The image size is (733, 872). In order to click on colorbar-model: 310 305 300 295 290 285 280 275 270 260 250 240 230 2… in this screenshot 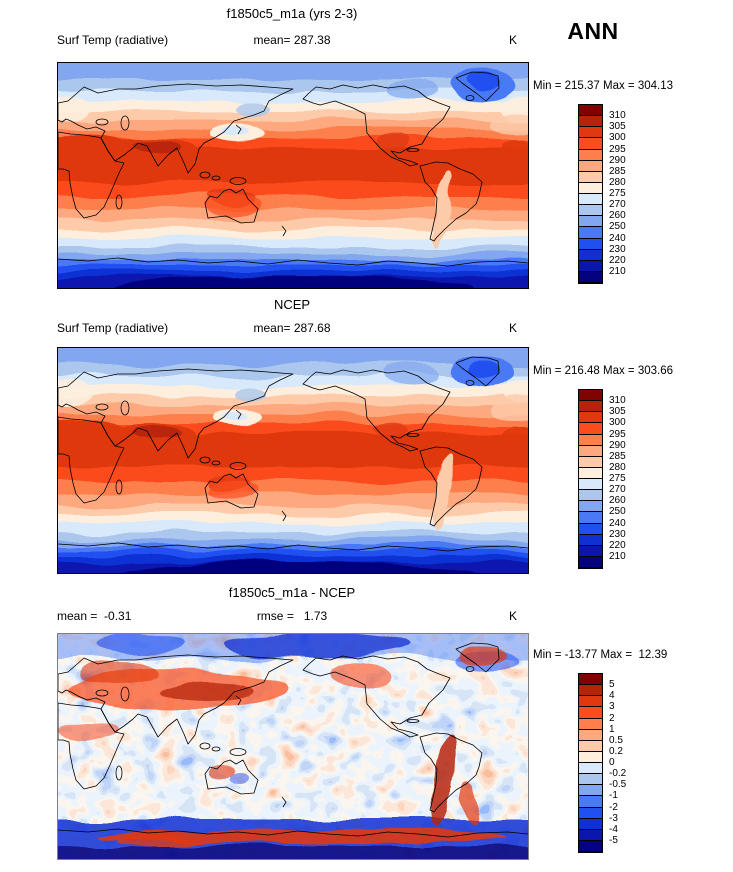, I will do `click(602, 194)`.